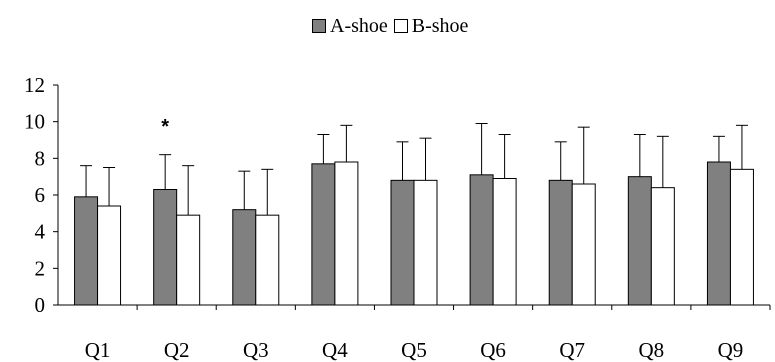  I want to click on bar-a-shoe-q4, so click(323, 234).